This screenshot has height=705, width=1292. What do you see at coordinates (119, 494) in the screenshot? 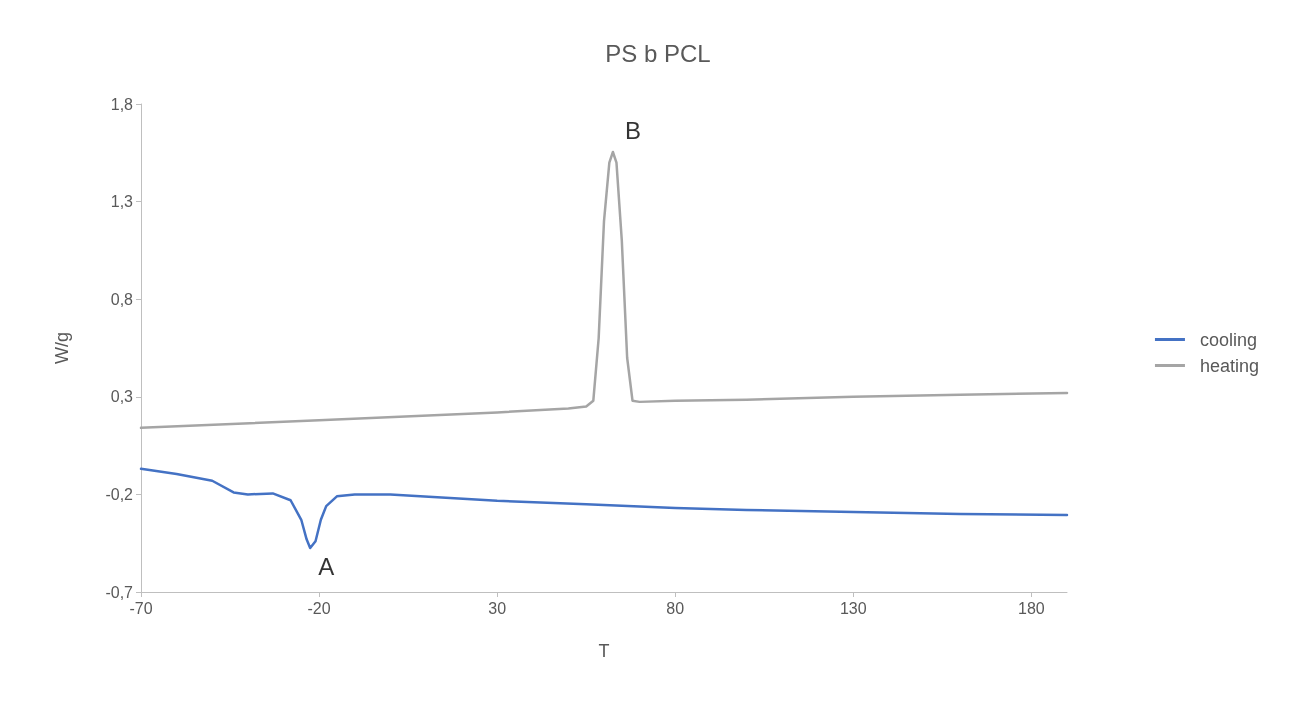
I see `y-tick-label: -0,2` at bounding box center [119, 494].